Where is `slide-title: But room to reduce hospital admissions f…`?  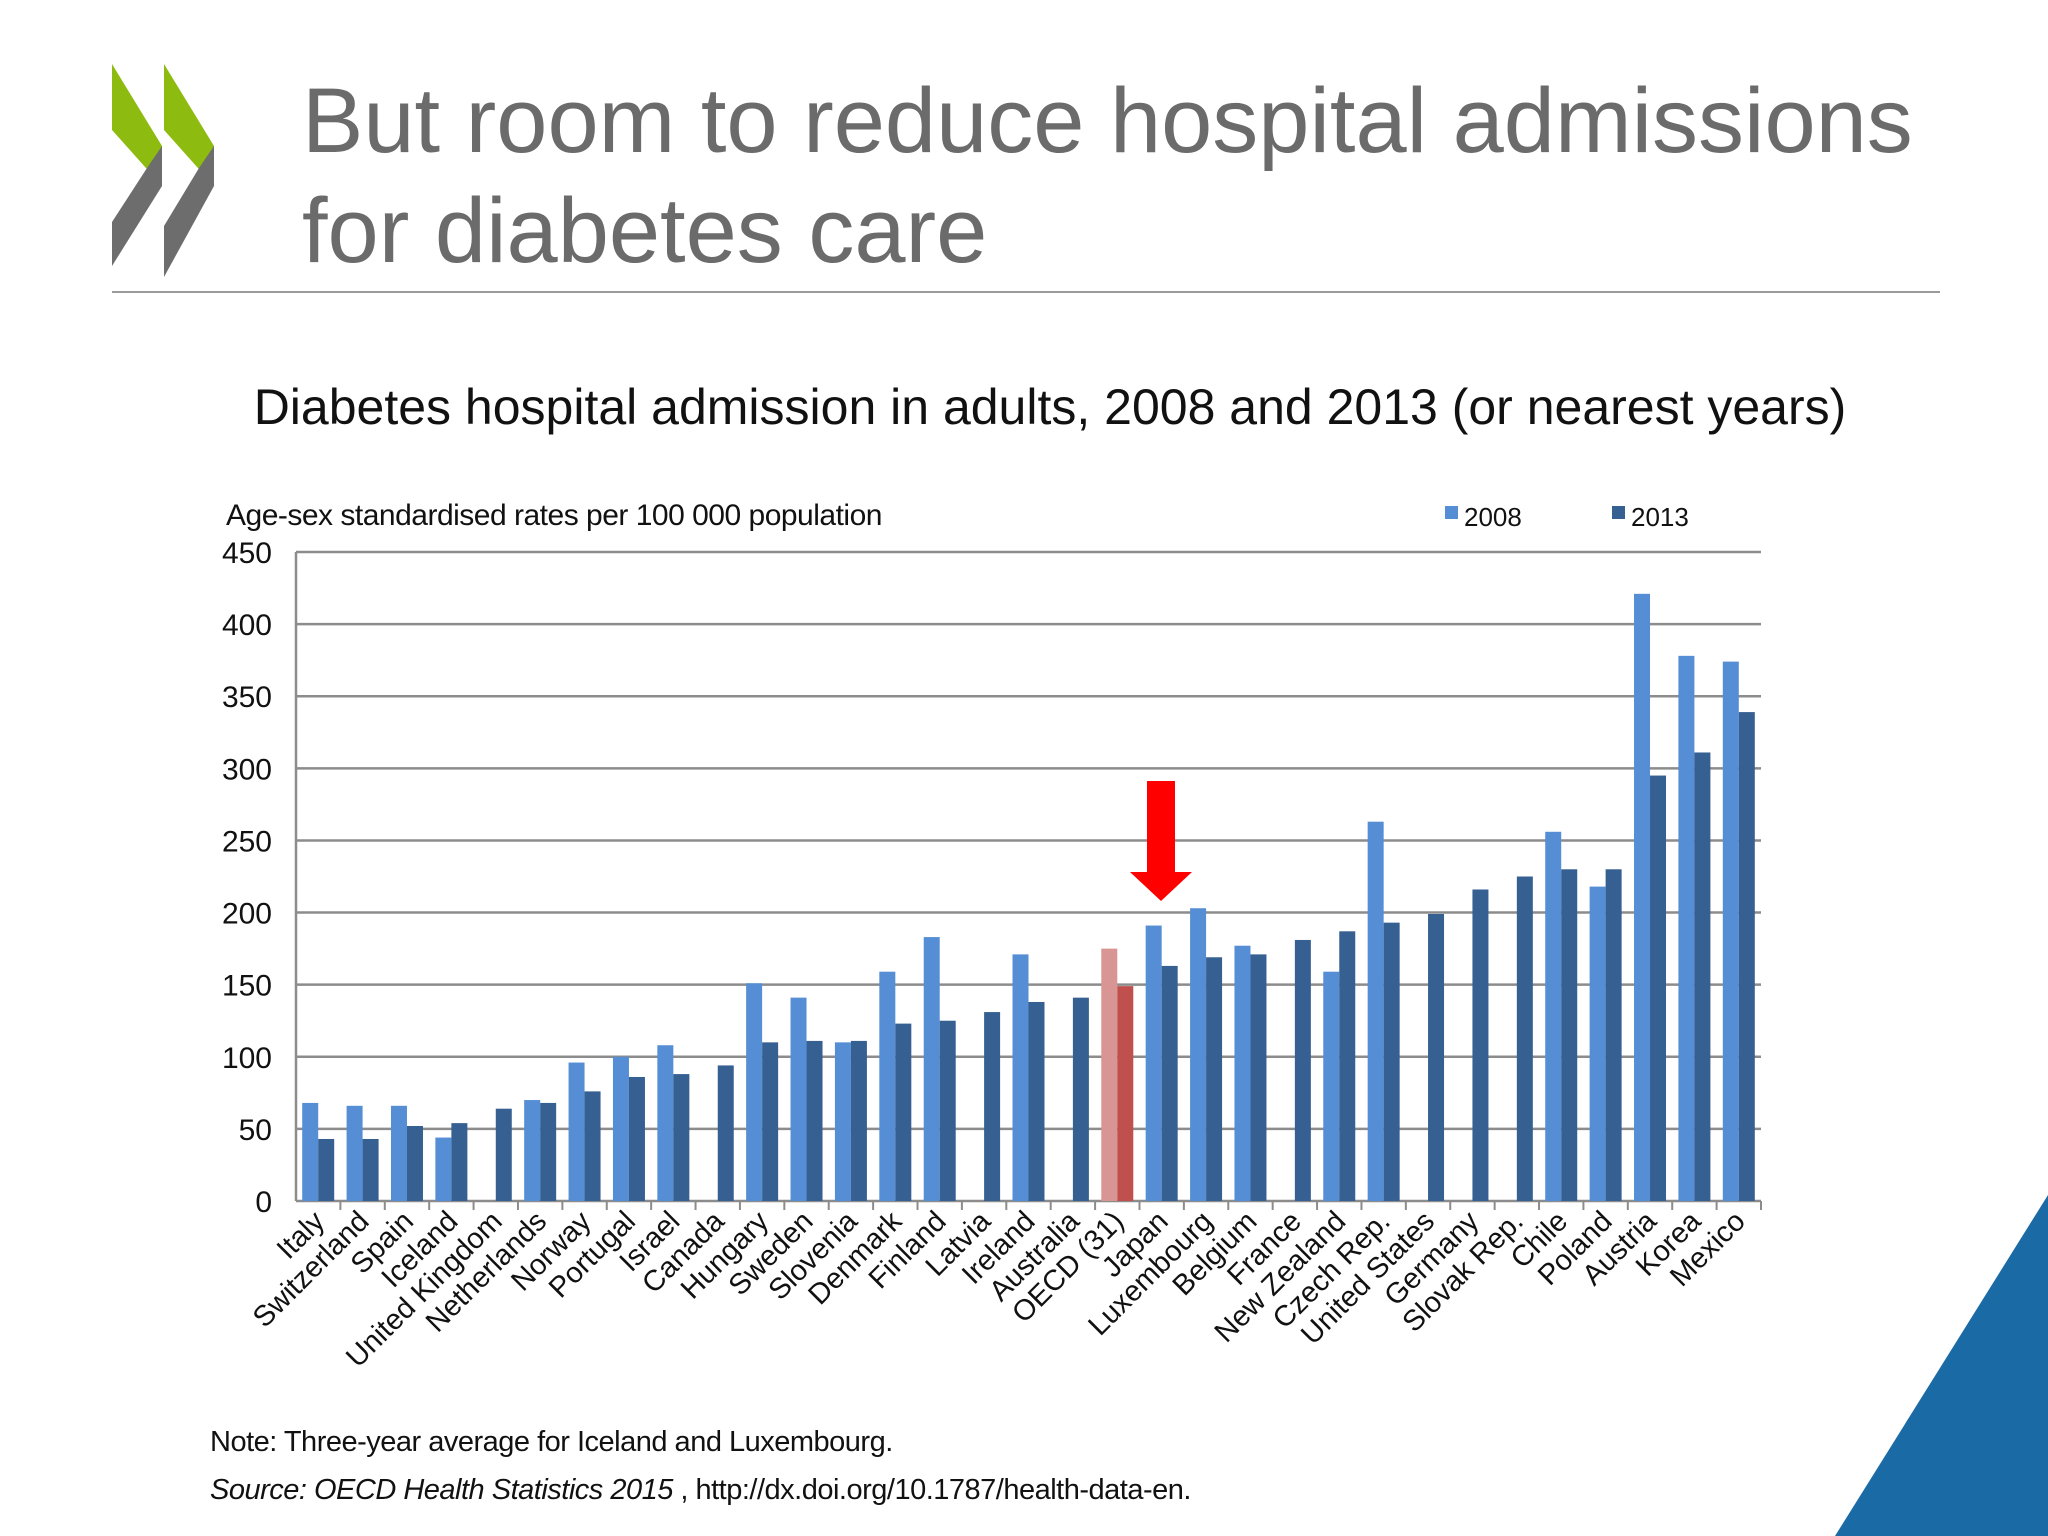
slide-title: But room to reduce hospital admissions f… is located at coordinates (1152, 176).